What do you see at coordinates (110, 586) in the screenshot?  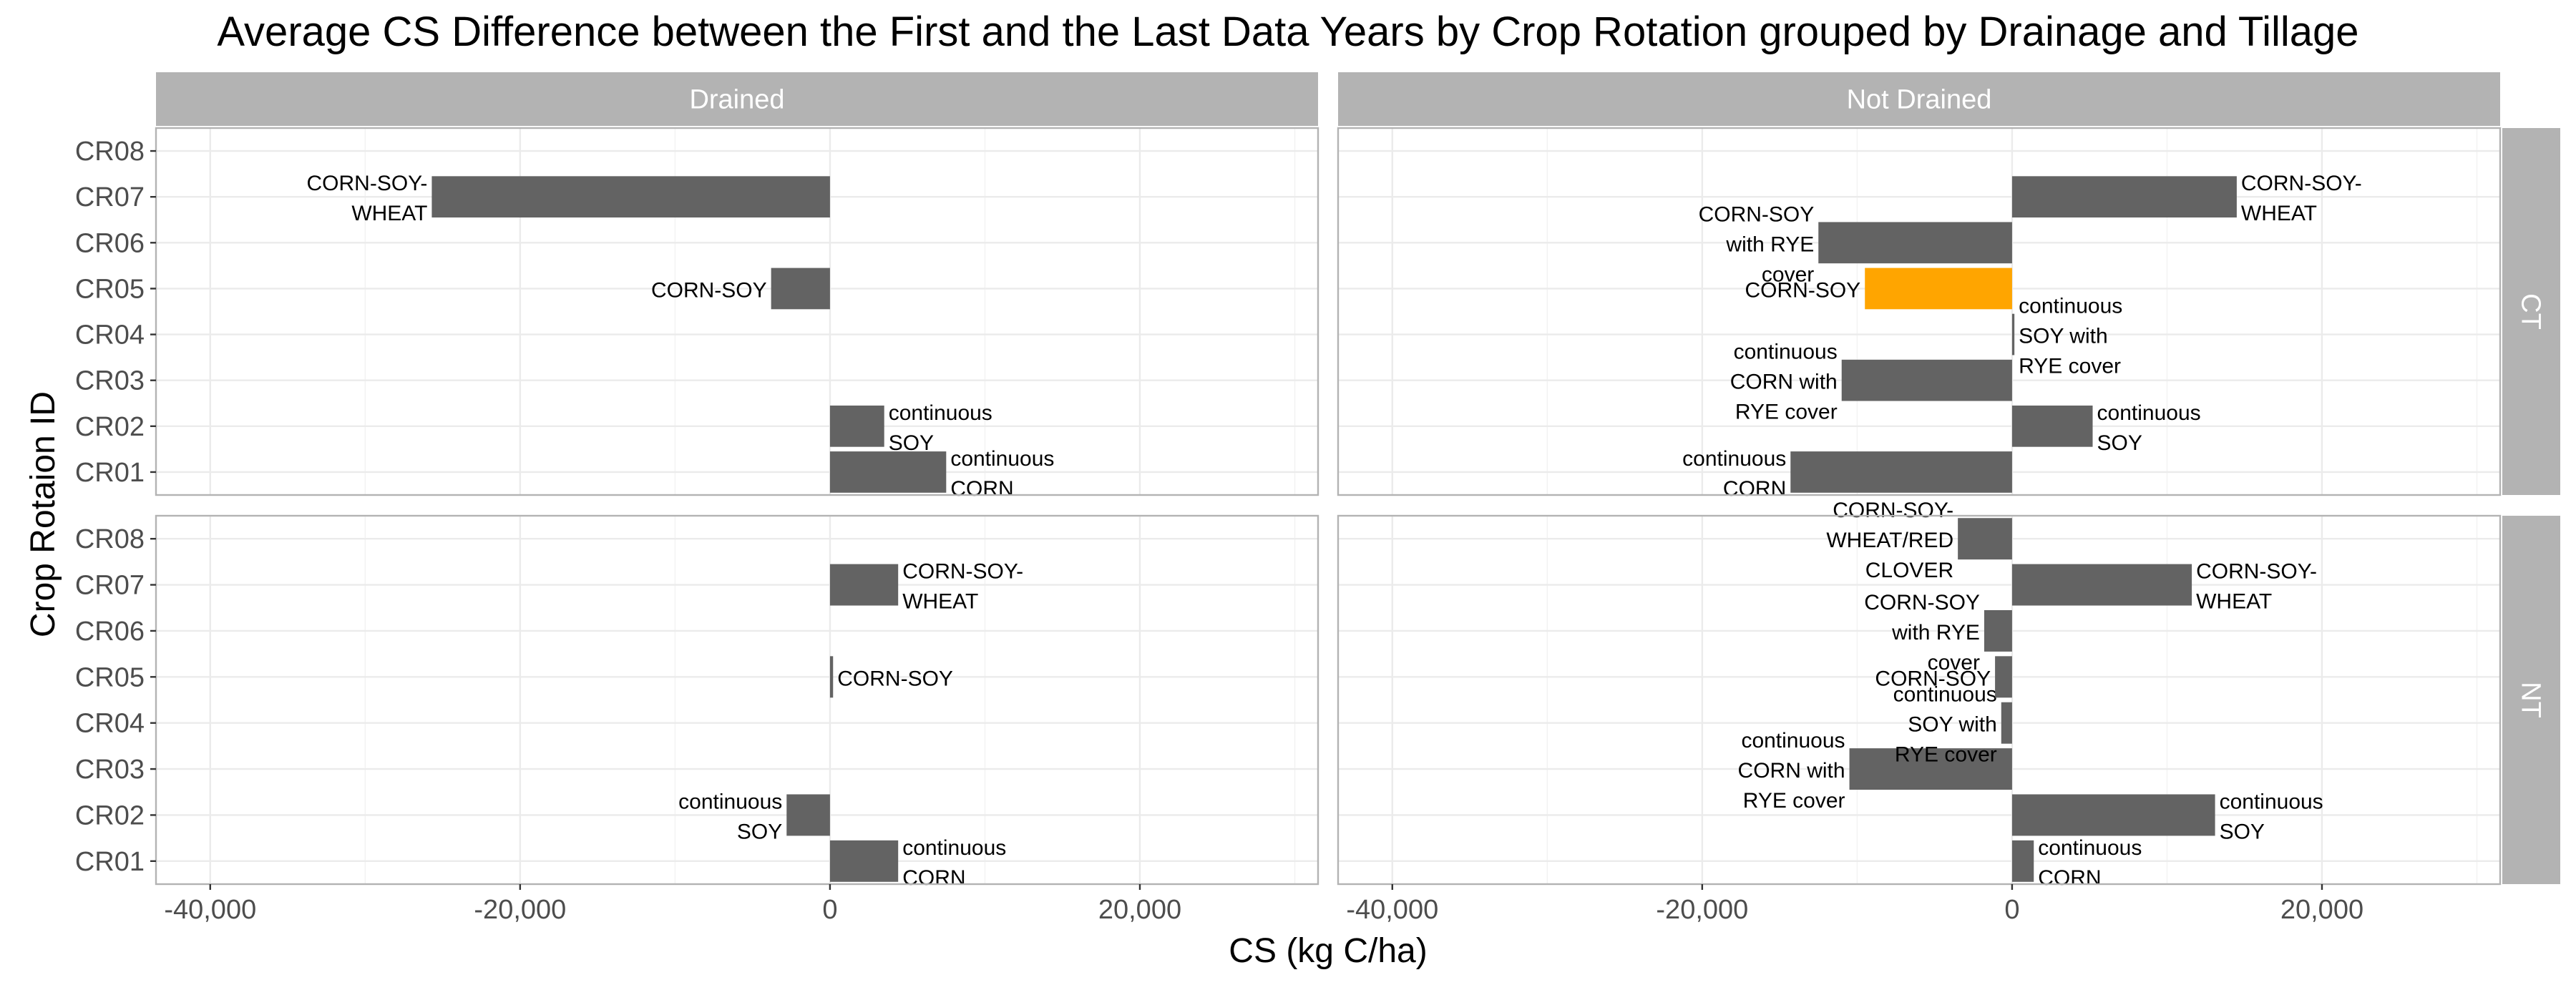 I see `y-tick-label-cr07-nt: CR07` at bounding box center [110, 586].